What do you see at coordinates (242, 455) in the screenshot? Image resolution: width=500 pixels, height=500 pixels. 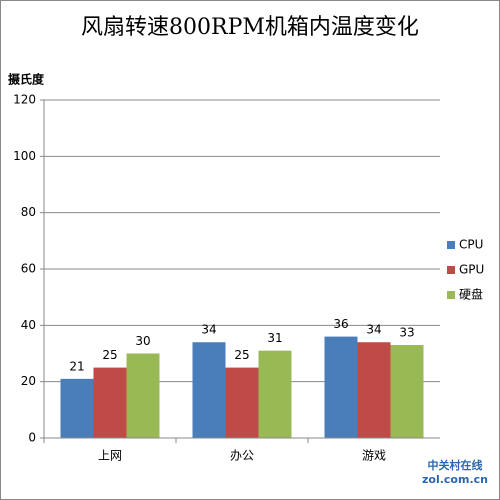 I see `x-tick-label: 办公` at bounding box center [242, 455].